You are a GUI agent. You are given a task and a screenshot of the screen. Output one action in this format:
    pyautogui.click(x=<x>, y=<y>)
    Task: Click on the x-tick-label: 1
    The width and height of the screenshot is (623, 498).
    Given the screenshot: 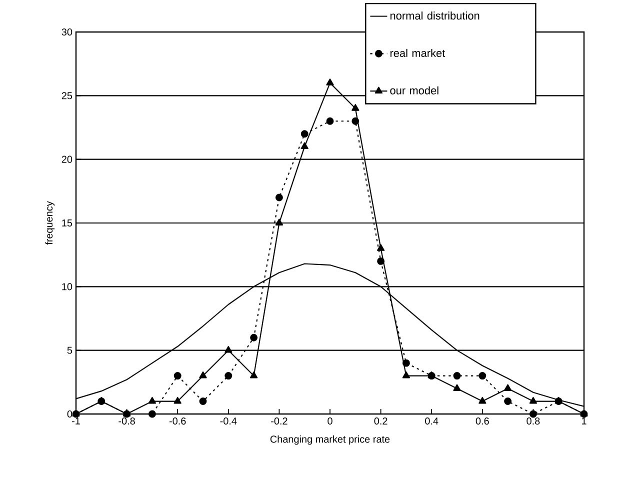 What is the action you would take?
    pyautogui.click(x=584, y=421)
    